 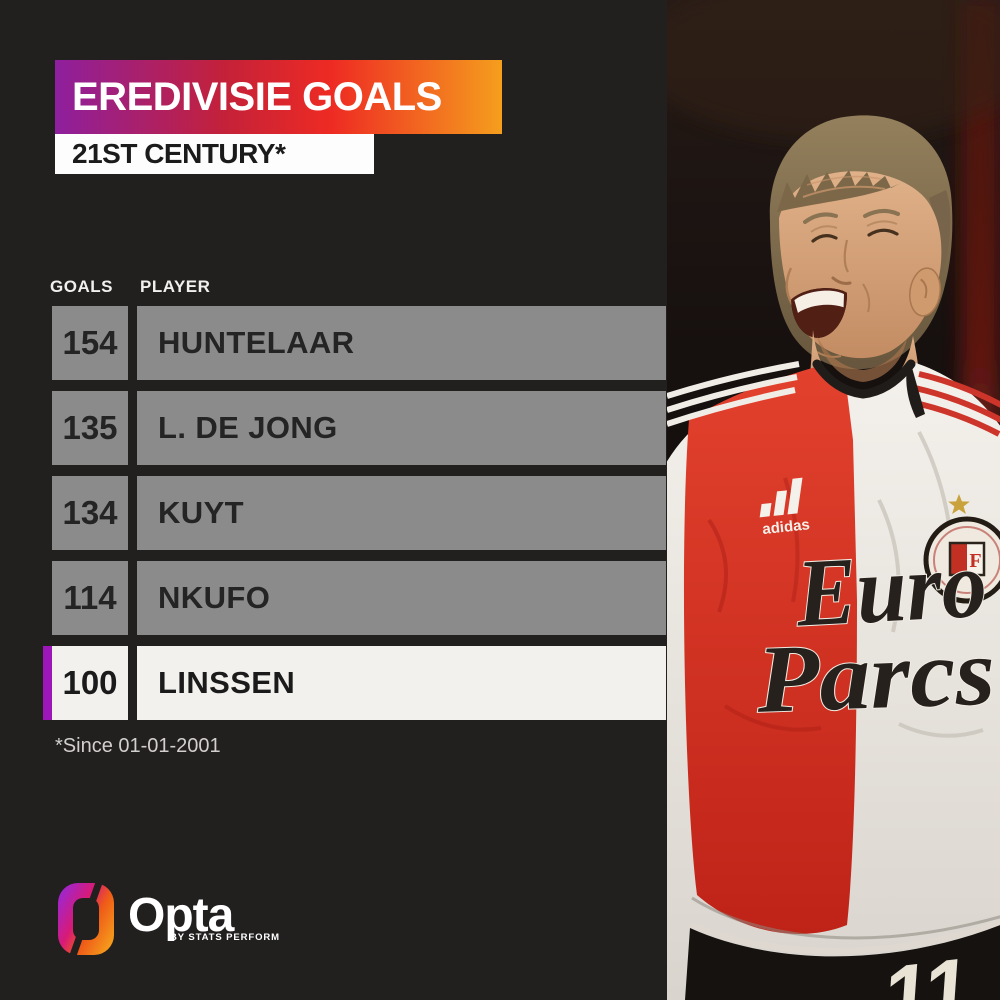 I want to click on crest-star, so click(x=959, y=504).